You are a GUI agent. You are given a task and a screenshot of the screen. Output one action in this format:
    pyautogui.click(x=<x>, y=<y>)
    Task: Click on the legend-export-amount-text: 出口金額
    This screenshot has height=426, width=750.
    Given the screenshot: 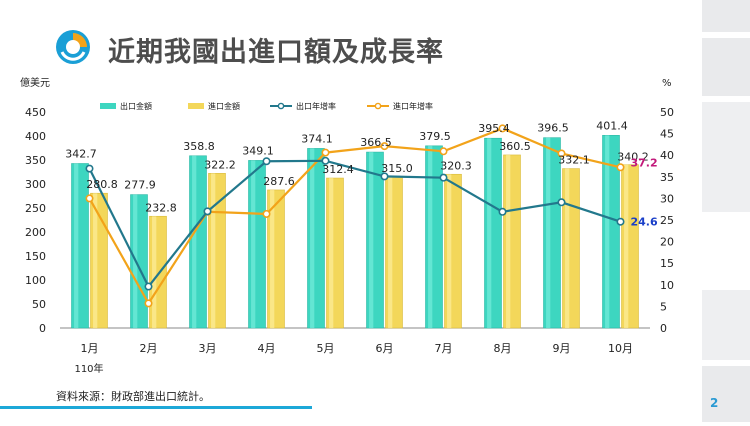 What is the action you would take?
    pyautogui.click(x=136, y=106)
    